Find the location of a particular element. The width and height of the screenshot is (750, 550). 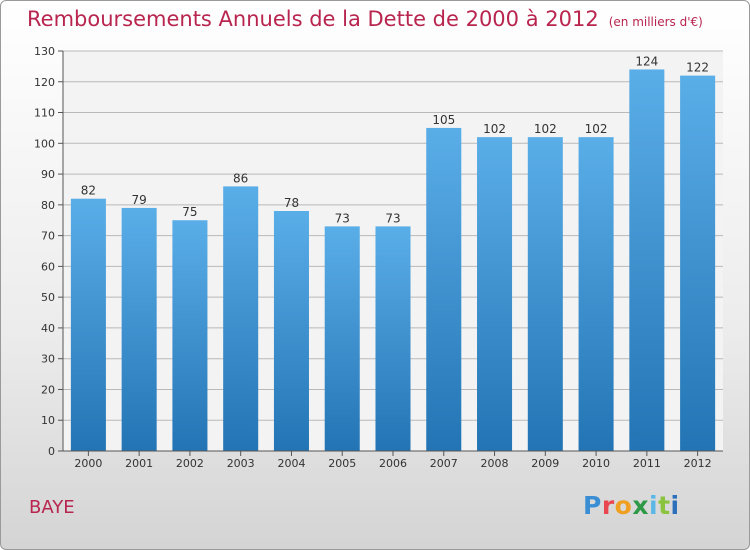

y-tick-label: 80 is located at coordinates (48, 205).